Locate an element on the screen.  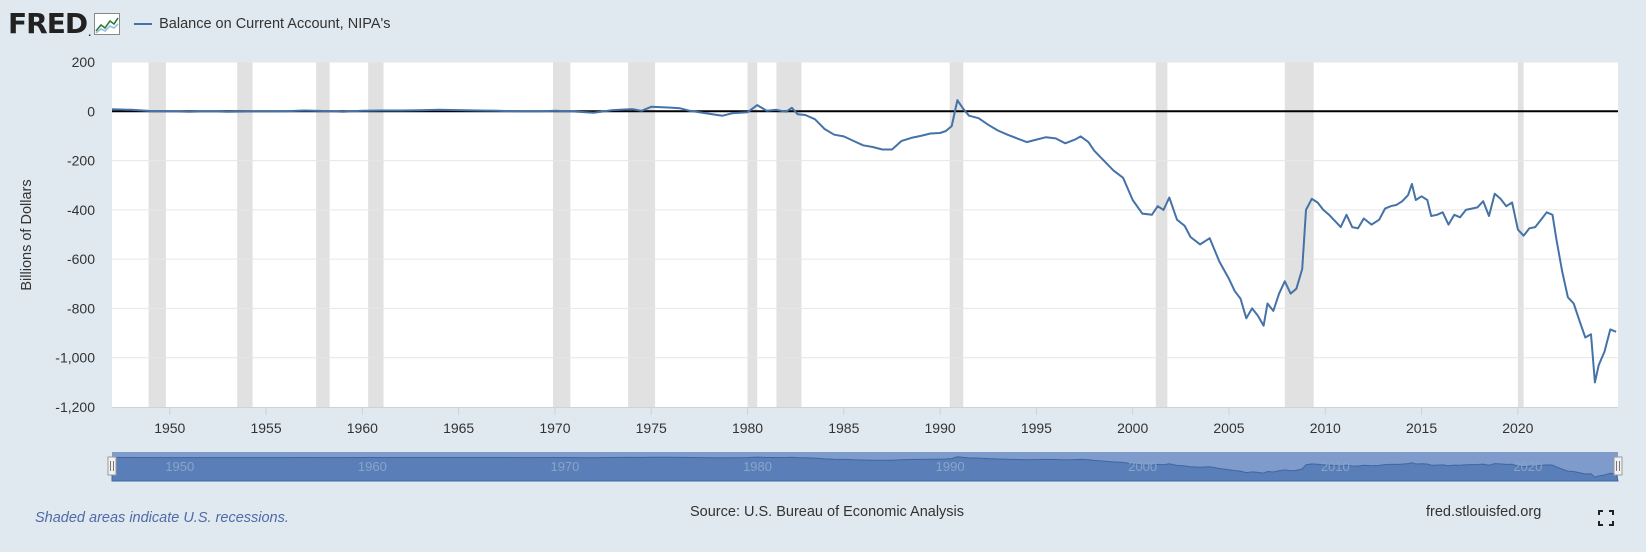
x-tick-label: 1985 is located at coordinates (843, 428).